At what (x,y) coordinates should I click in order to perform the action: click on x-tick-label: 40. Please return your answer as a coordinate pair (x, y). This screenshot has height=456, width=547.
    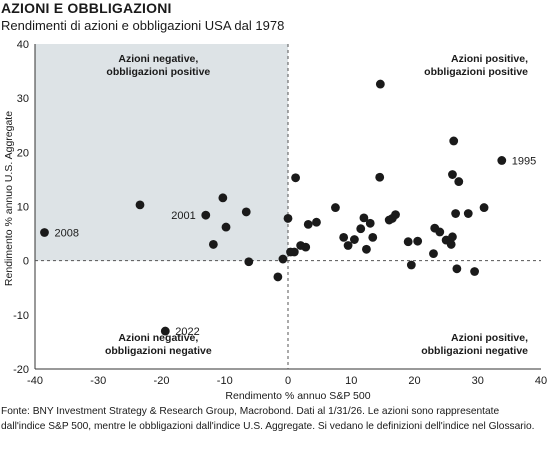
    Looking at the image, I should click on (541, 381).